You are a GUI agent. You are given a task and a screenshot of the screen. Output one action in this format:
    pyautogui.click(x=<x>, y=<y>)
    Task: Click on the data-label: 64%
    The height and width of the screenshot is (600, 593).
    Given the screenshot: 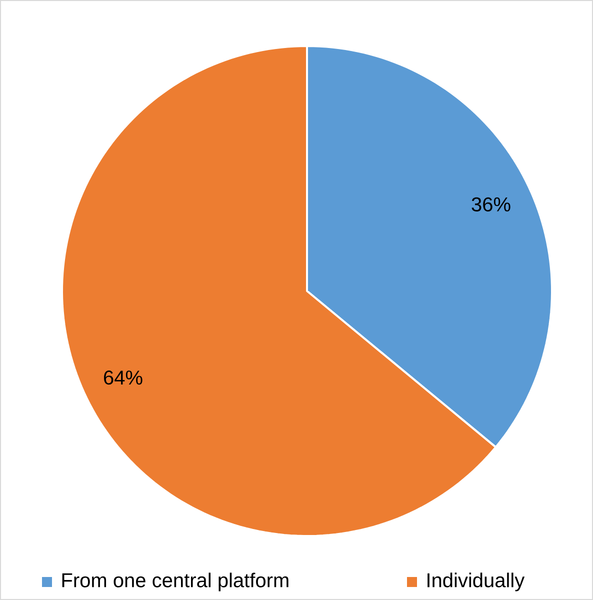 What is the action you would take?
    pyautogui.click(x=123, y=377)
    